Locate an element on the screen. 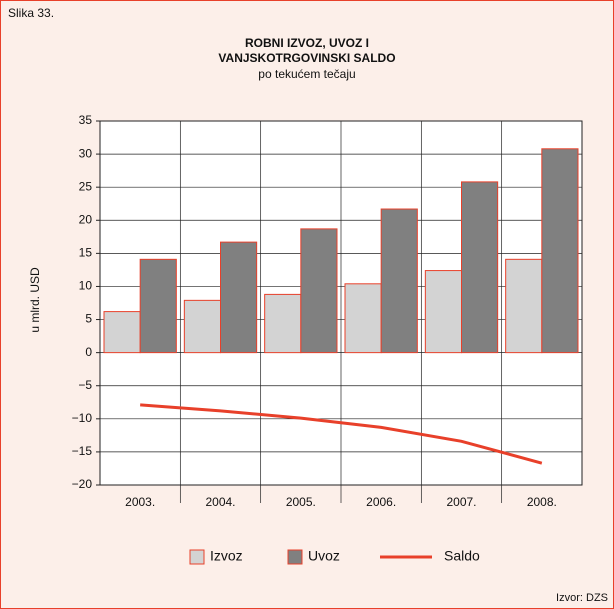 This screenshot has height=609, width=614. x-tick-label: 2007. is located at coordinates (461, 502).